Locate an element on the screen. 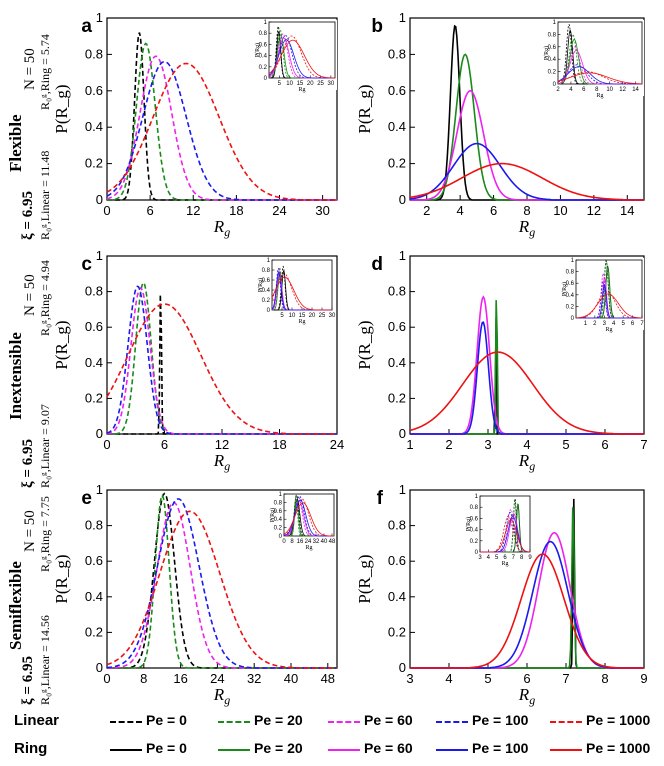 This screenshot has height=766, width=664. legend-entry: Pe = 60 is located at coordinates (388, 748).